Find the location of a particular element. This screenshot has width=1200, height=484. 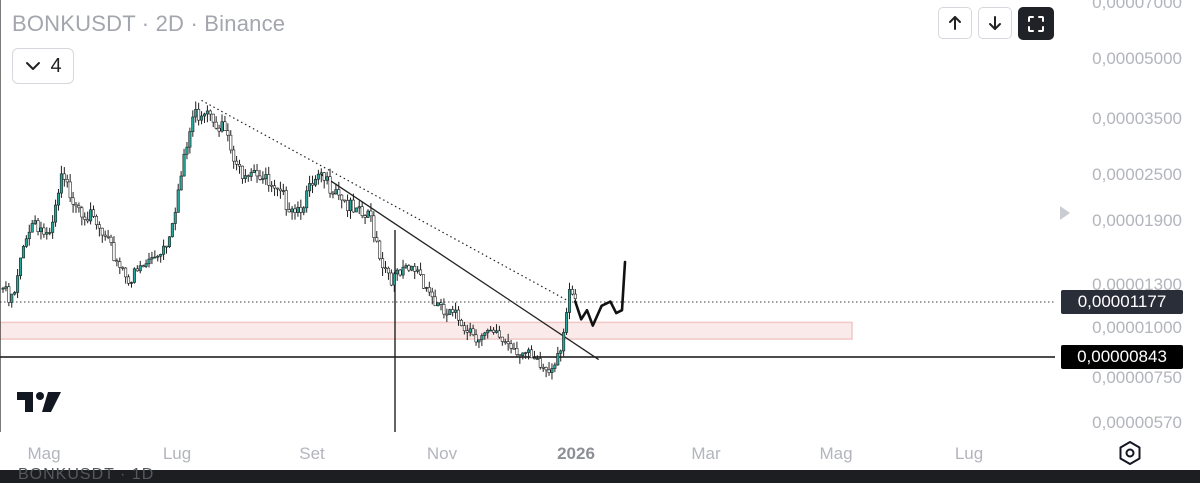

demand-zone is located at coordinates (426, 330).